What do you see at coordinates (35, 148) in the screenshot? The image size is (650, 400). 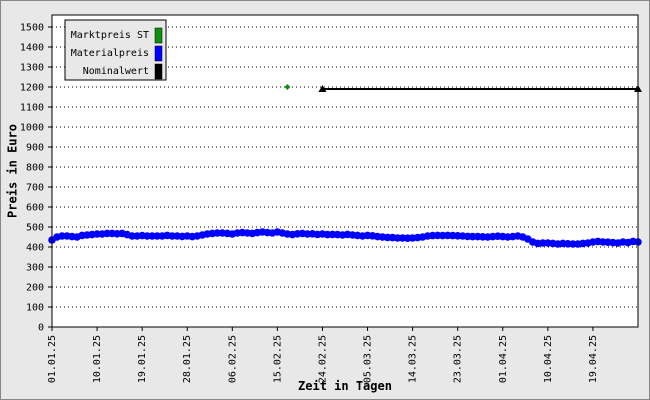 I see `y-tick-label: 900` at bounding box center [35, 148].